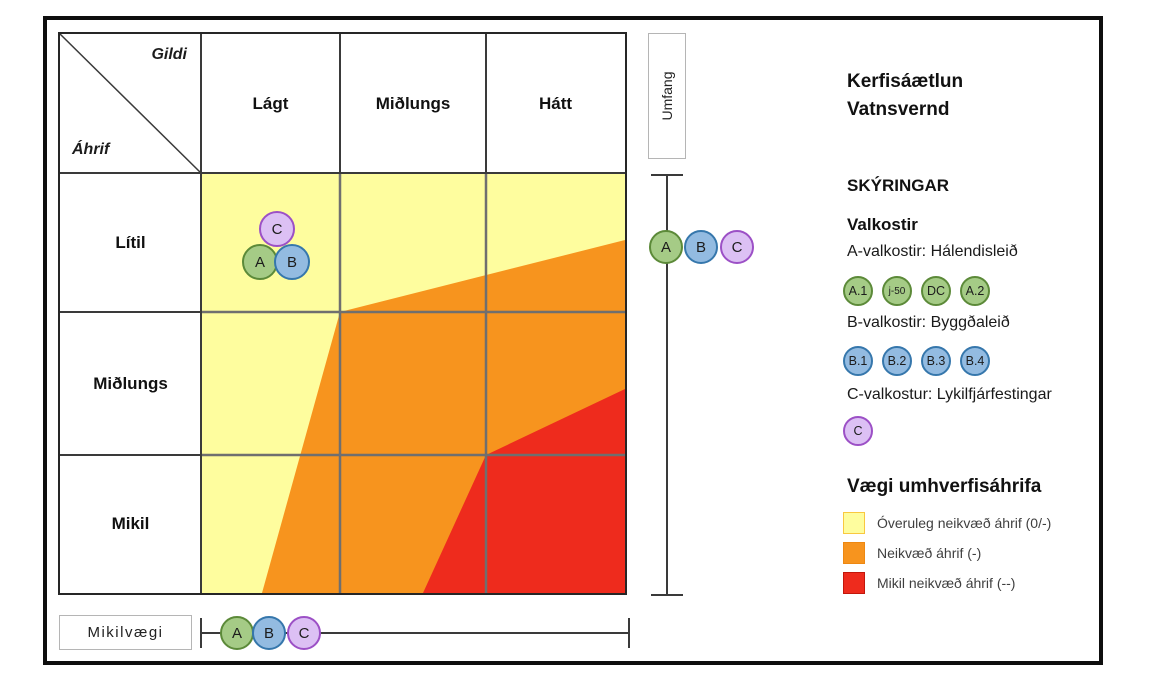 The image size is (1150, 696). What do you see at coordinates (413, 103) in the screenshot?
I see `column-header-midlungs: Miðlungs` at bounding box center [413, 103].